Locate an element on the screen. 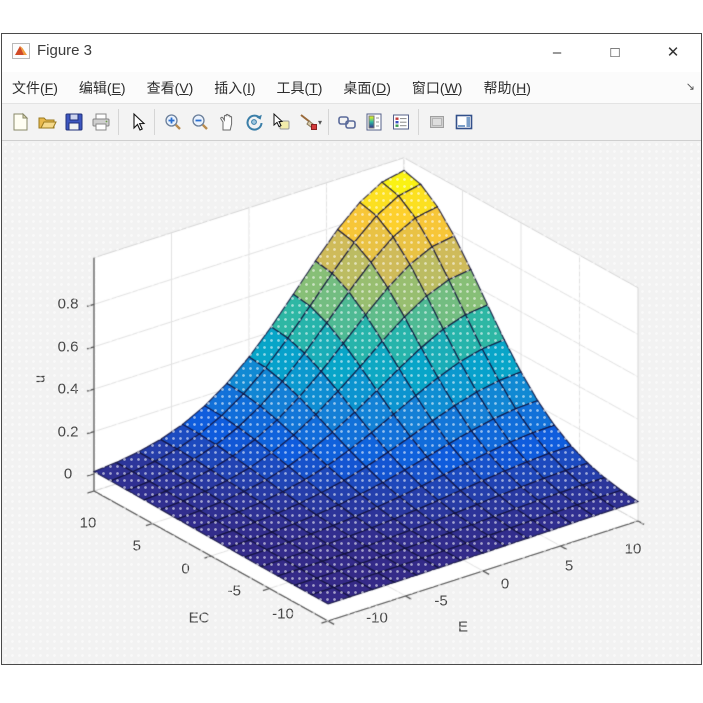 Image resolution: width=703 pixels, height=703 pixels. zoom-out-button is located at coordinates (199, 122).